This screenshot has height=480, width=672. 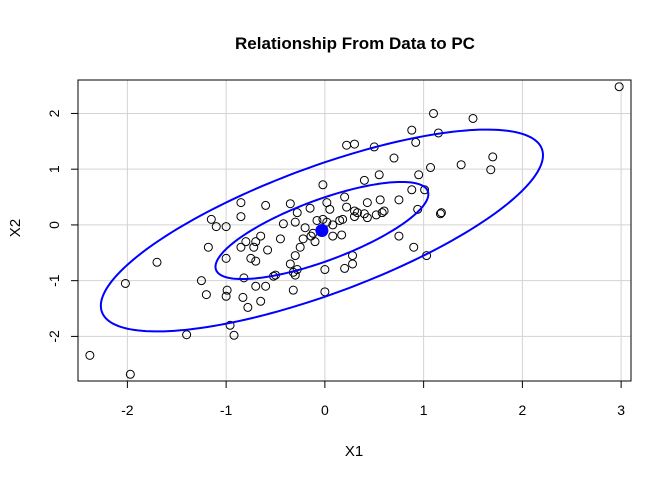 I want to click on x-tick-label: 2, so click(x=522, y=410).